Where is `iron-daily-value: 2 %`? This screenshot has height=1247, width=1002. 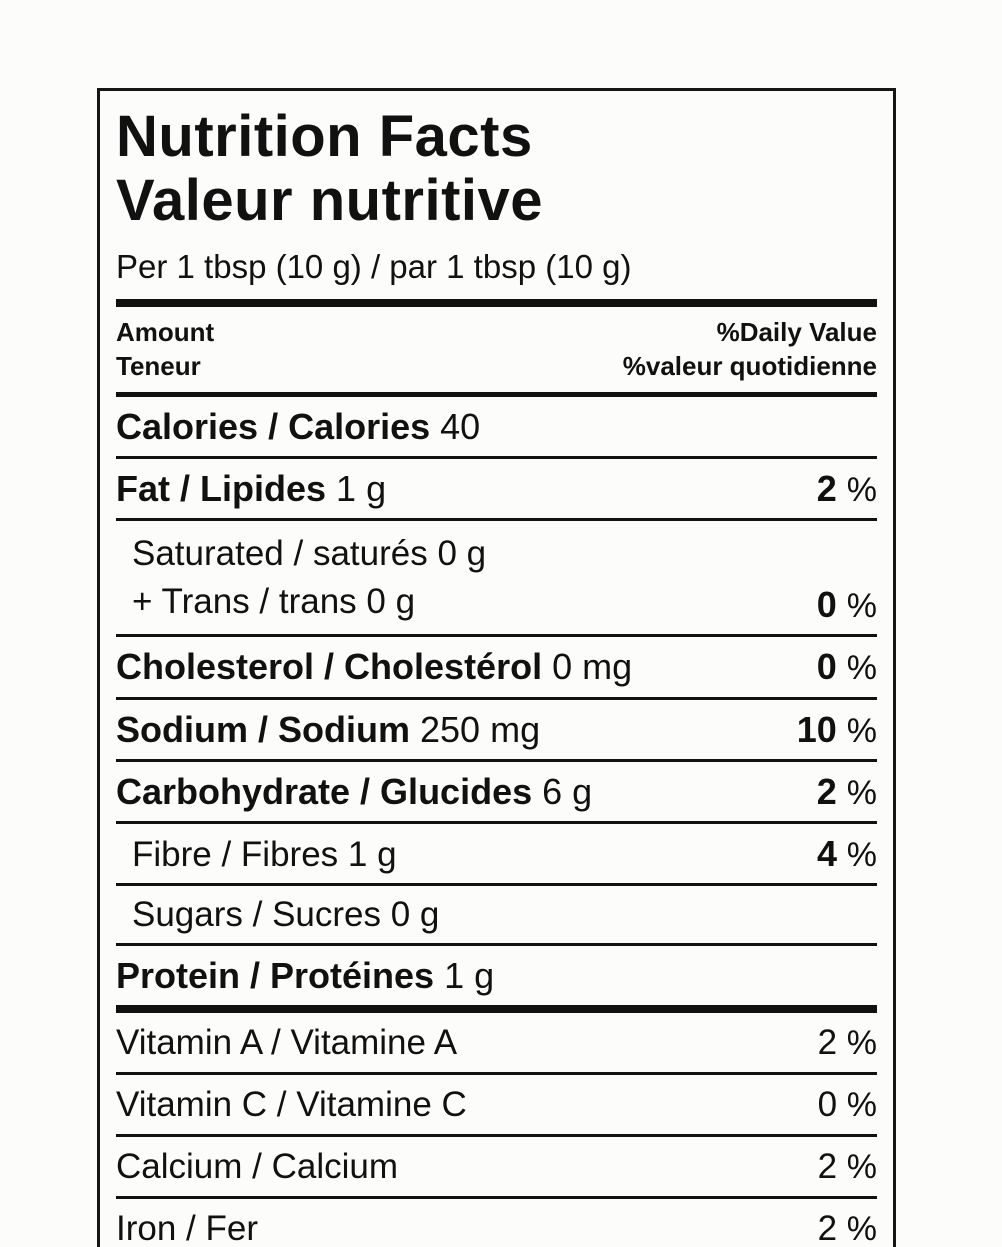 iron-daily-value: 2 % is located at coordinates (847, 1228).